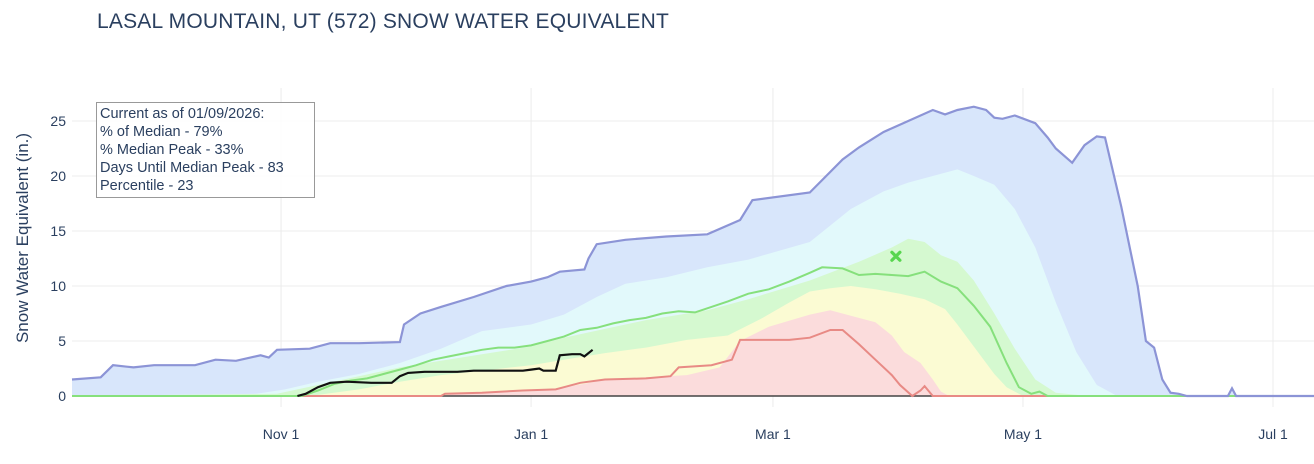 The width and height of the screenshot is (1314, 464). What do you see at coordinates (58, 231) in the screenshot?
I see `y-tick-label: 15` at bounding box center [58, 231].